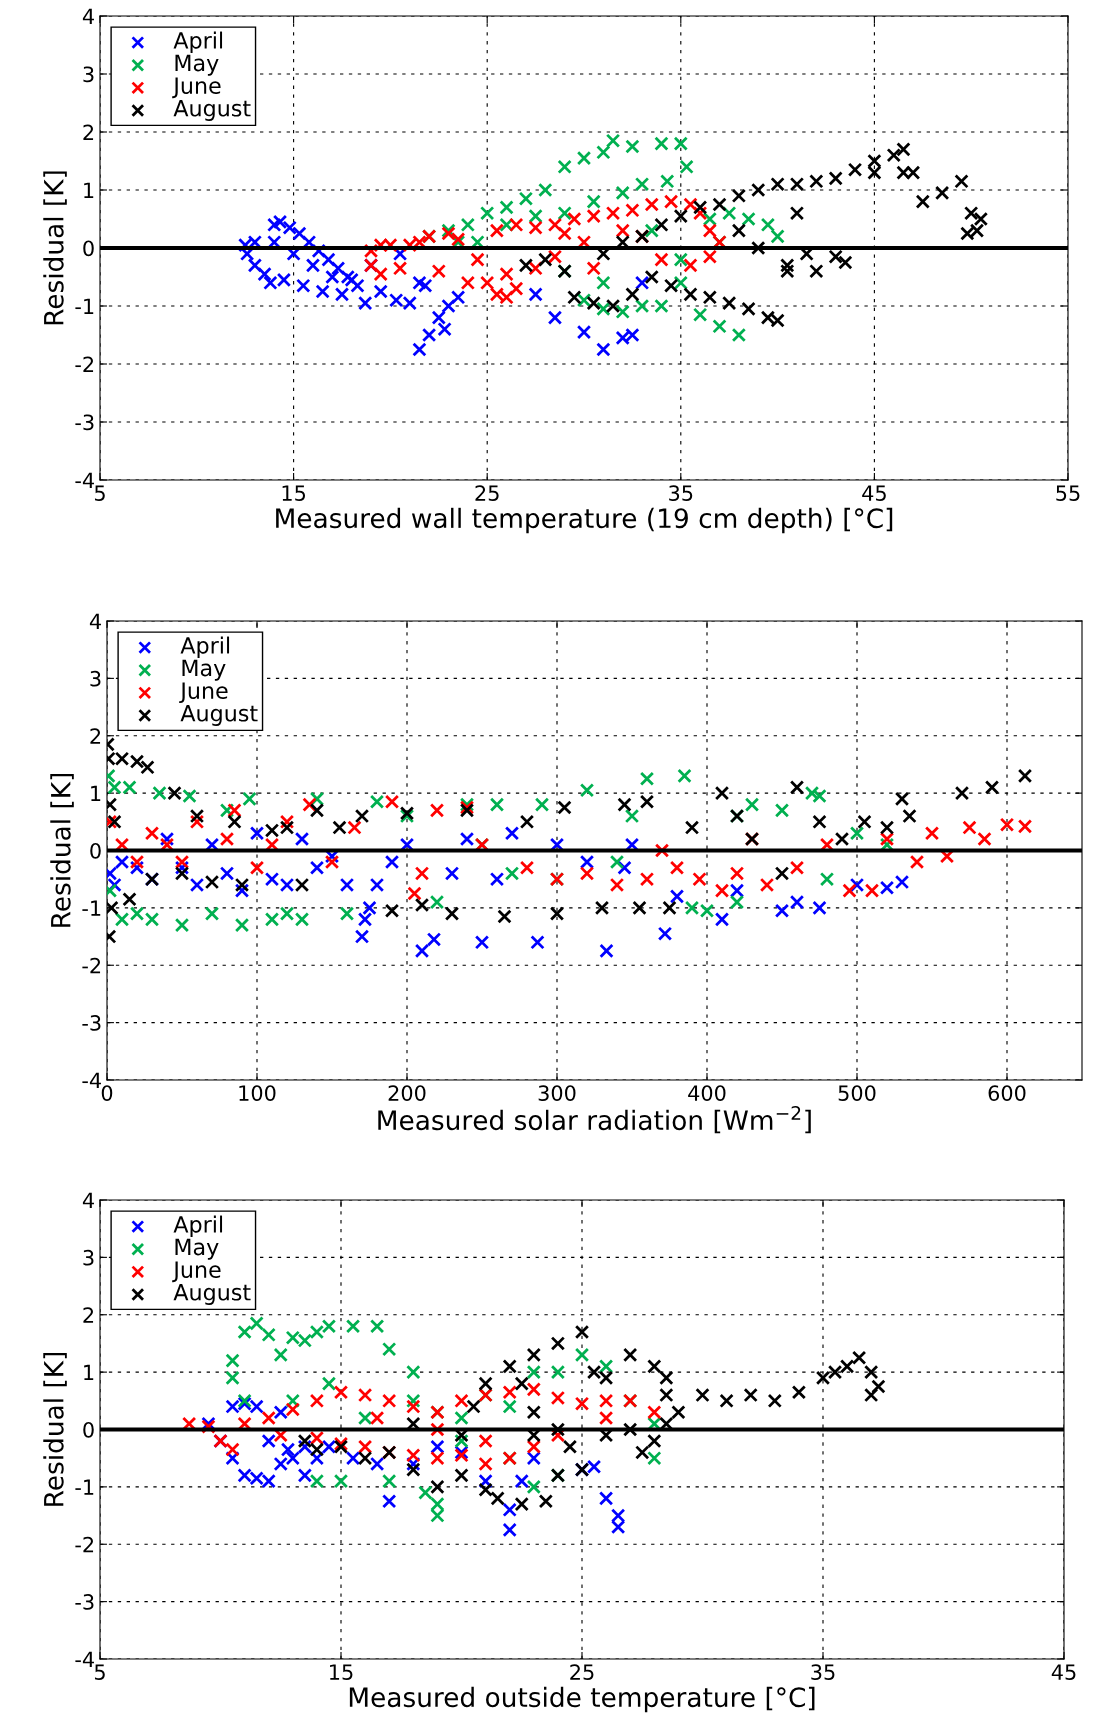  Describe the element at coordinates (1068, 493) in the screenshot. I see `x-tick-label: 55` at that location.